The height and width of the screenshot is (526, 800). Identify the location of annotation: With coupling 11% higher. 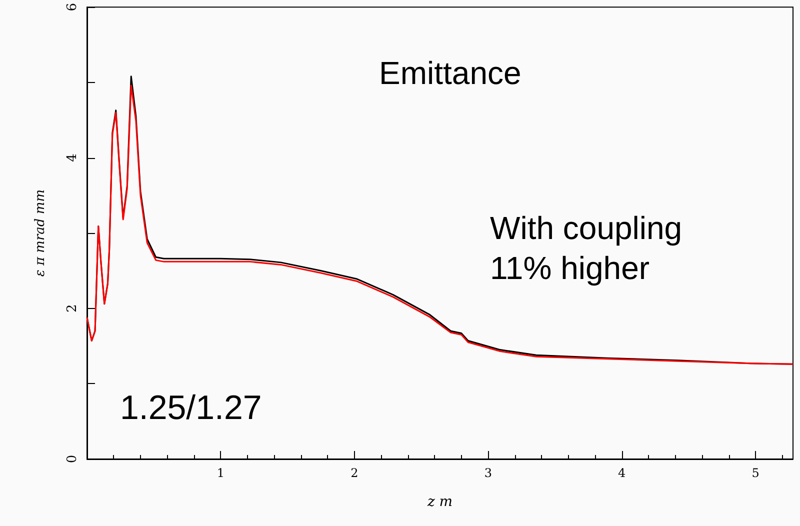
(586, 248).